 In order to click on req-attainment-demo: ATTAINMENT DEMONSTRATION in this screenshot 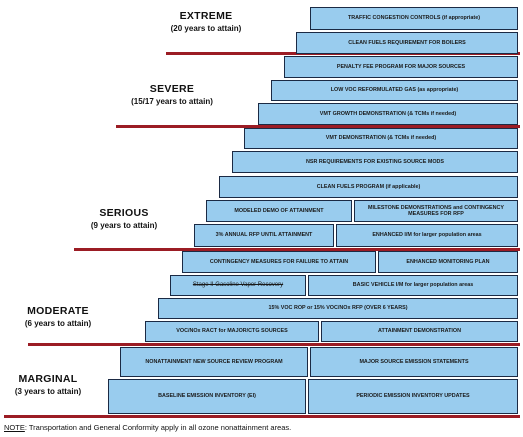, I will do `click(419, 331)`.